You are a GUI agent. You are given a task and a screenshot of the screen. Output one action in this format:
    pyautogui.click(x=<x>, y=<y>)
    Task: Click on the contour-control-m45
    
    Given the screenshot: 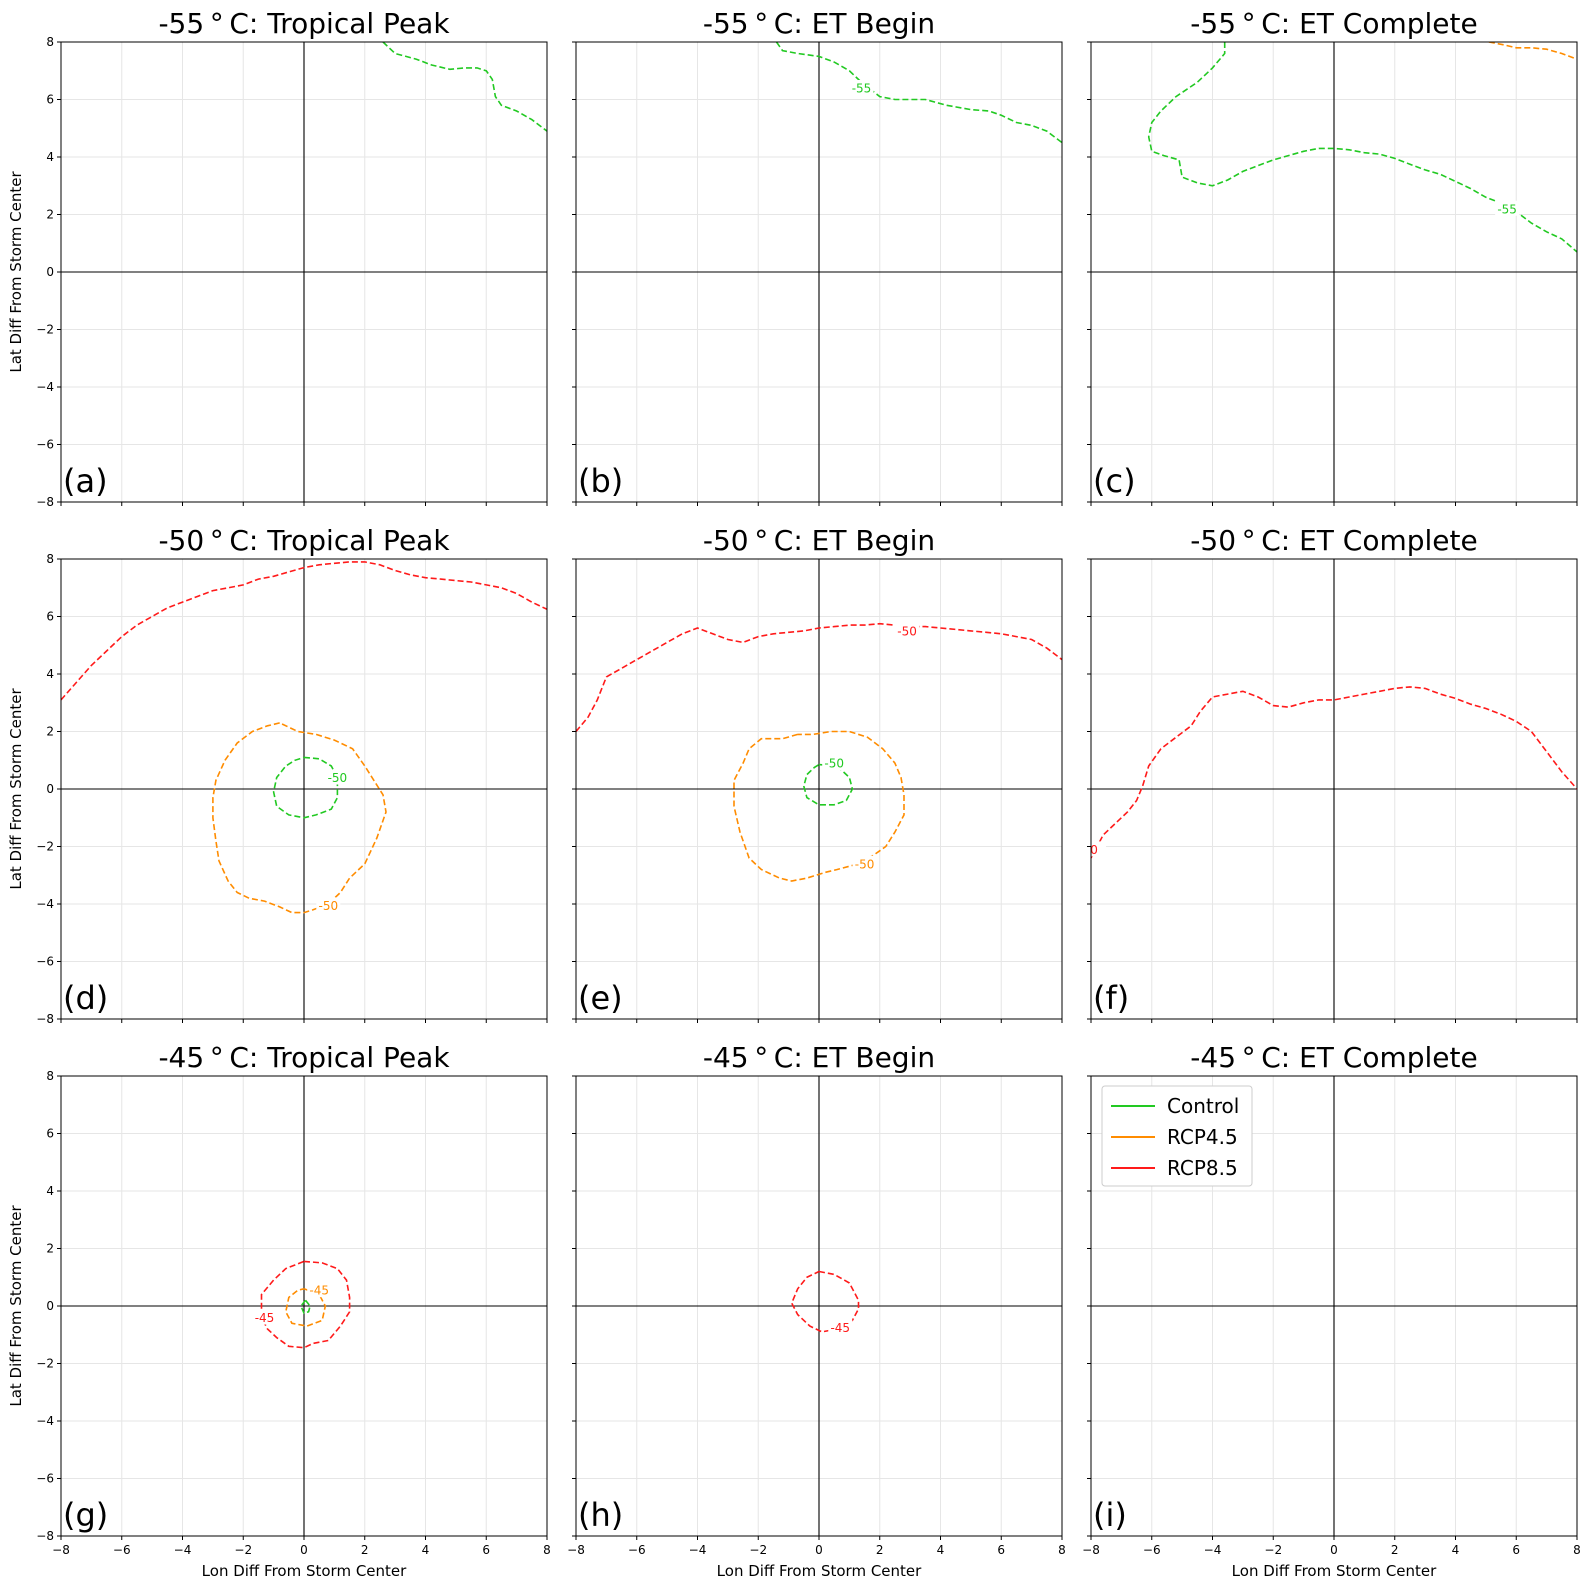 What is the action you would take?
    pyautogui.click(x=305, y=1307)
    